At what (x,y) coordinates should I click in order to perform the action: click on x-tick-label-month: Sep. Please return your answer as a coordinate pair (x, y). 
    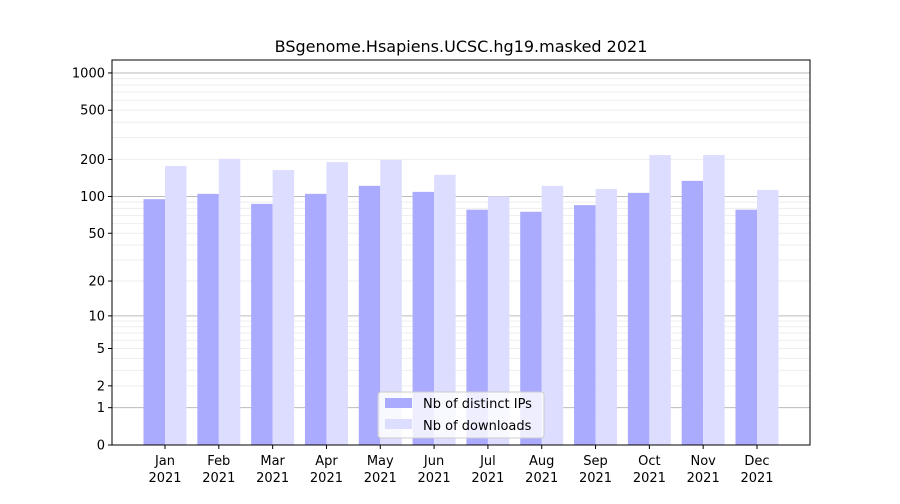
    Looking at the image, I should click on (595, 461).